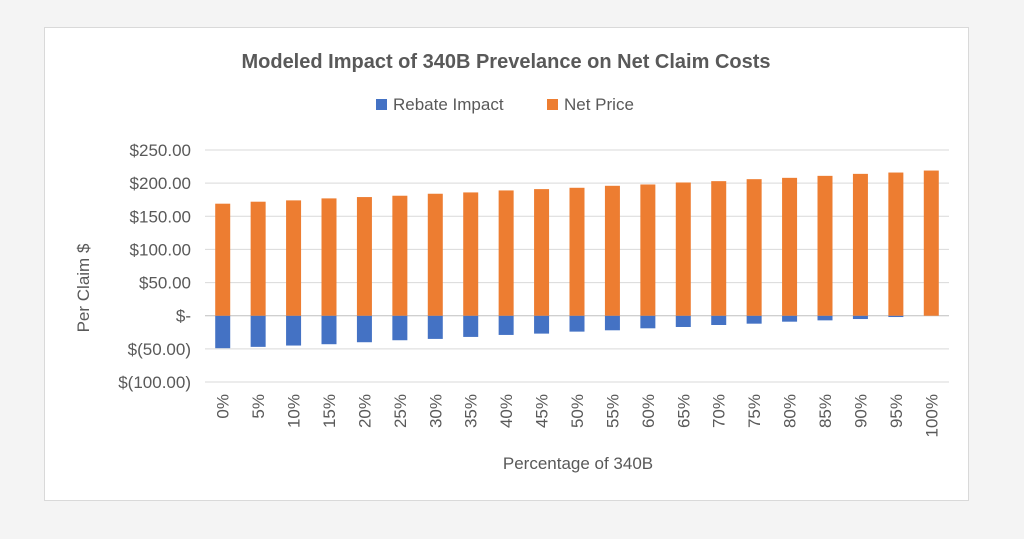 This screenshot has height=539, width=1024. What do you see at coordinates (223, 406) in the screenshot?
I see `x-tick-label: 0%` at bounding box center [223, 406].